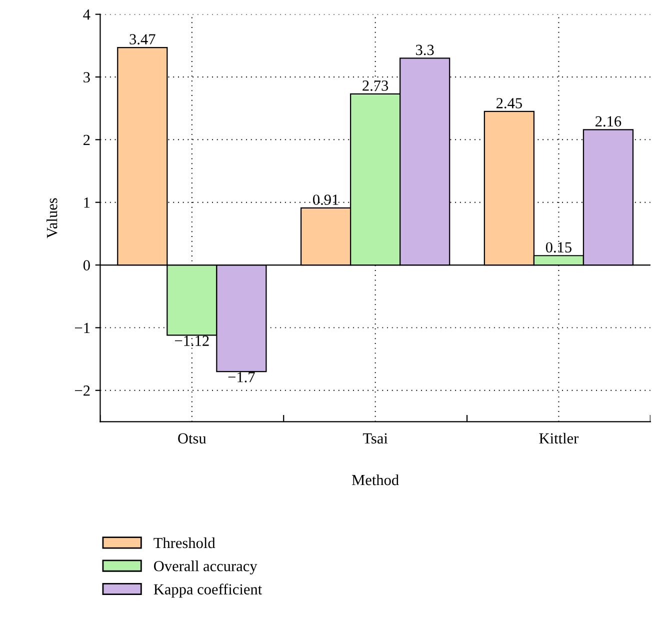 This screenshot has width=655, height=622. Describe the element at coordinates (192, 438) in the screenshot. I see `x-tick-label: Otsu` at that location.